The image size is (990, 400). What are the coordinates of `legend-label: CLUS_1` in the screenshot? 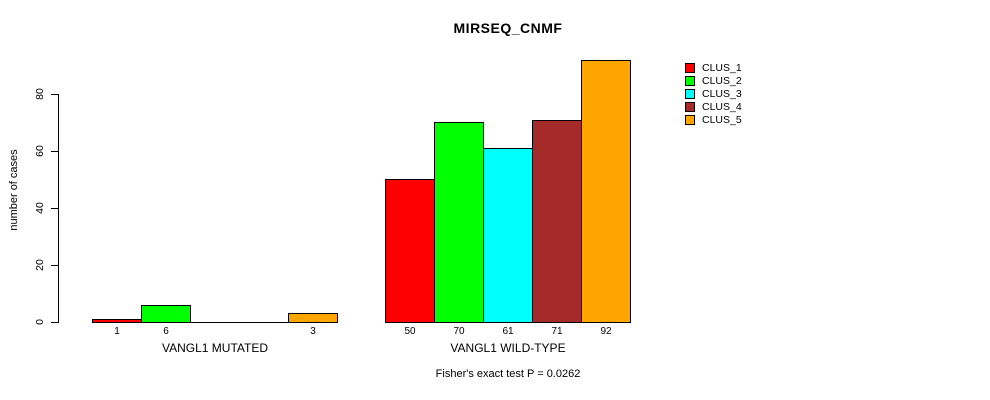 It's located at (722, 68).